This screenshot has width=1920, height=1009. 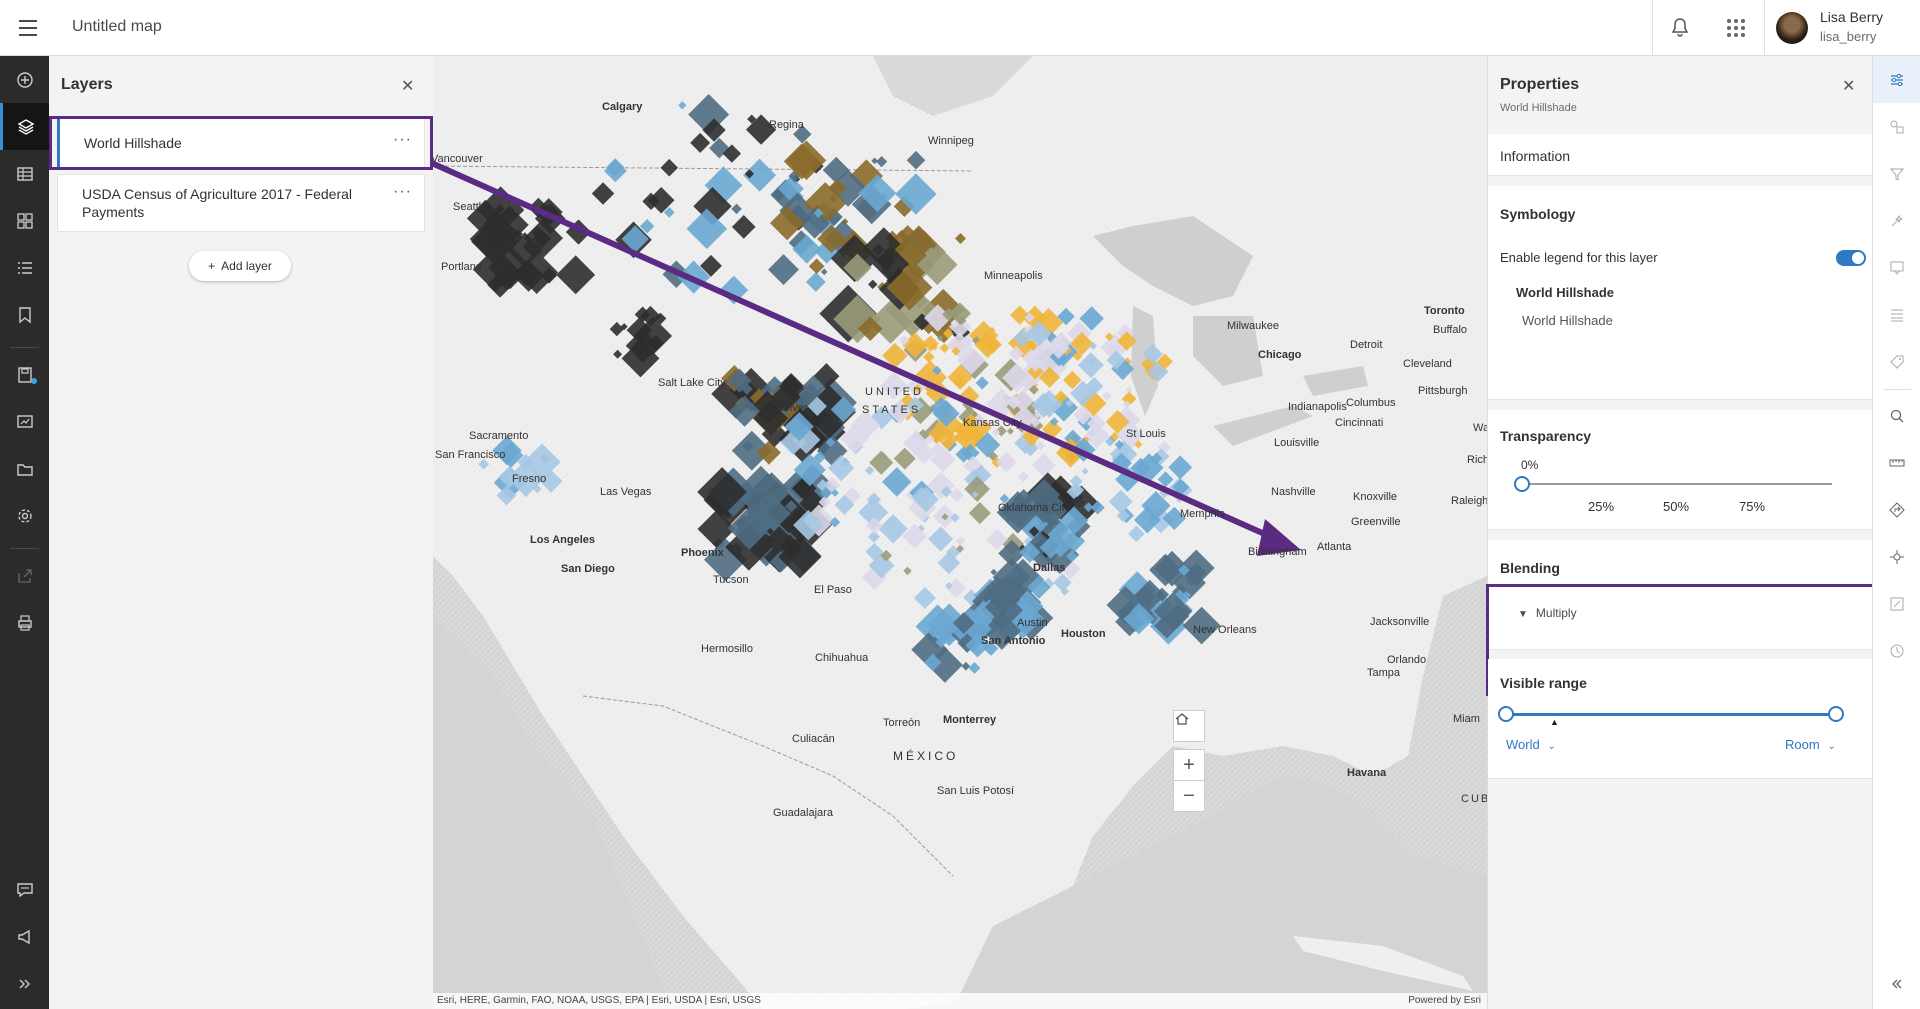 What do you see at coordinates (1896, 983) in the screenshot?
I see `collapse-action` at bounding box center [1896, 983].